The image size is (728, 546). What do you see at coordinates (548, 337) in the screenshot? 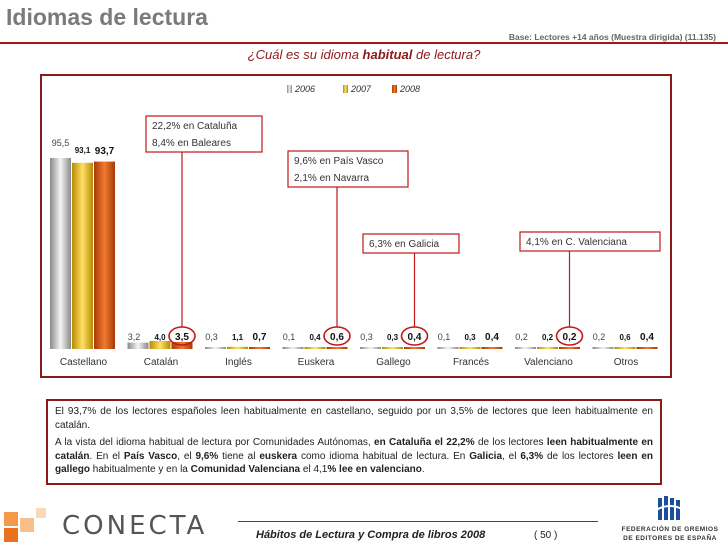
I see `data-label-valenciano-2007: 0,2` at bounding box center [548, 337].